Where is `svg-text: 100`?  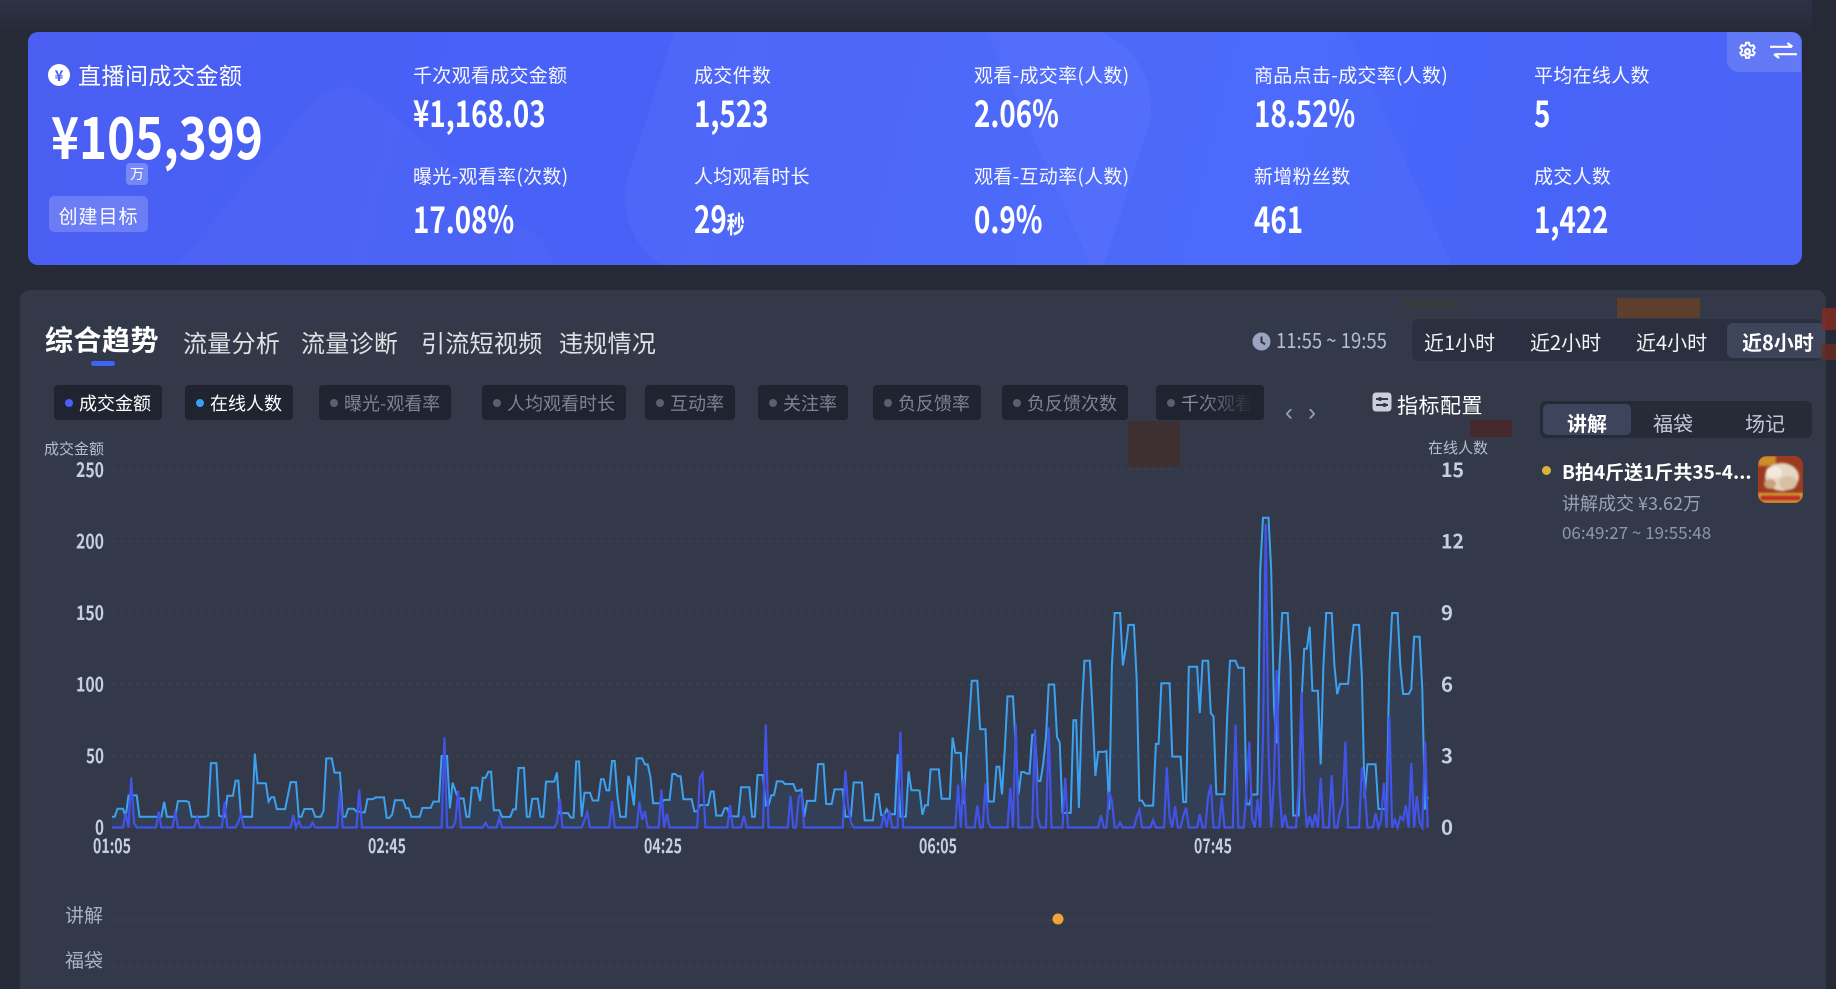
svg-text: 100 is located at coordinates (90, 683).